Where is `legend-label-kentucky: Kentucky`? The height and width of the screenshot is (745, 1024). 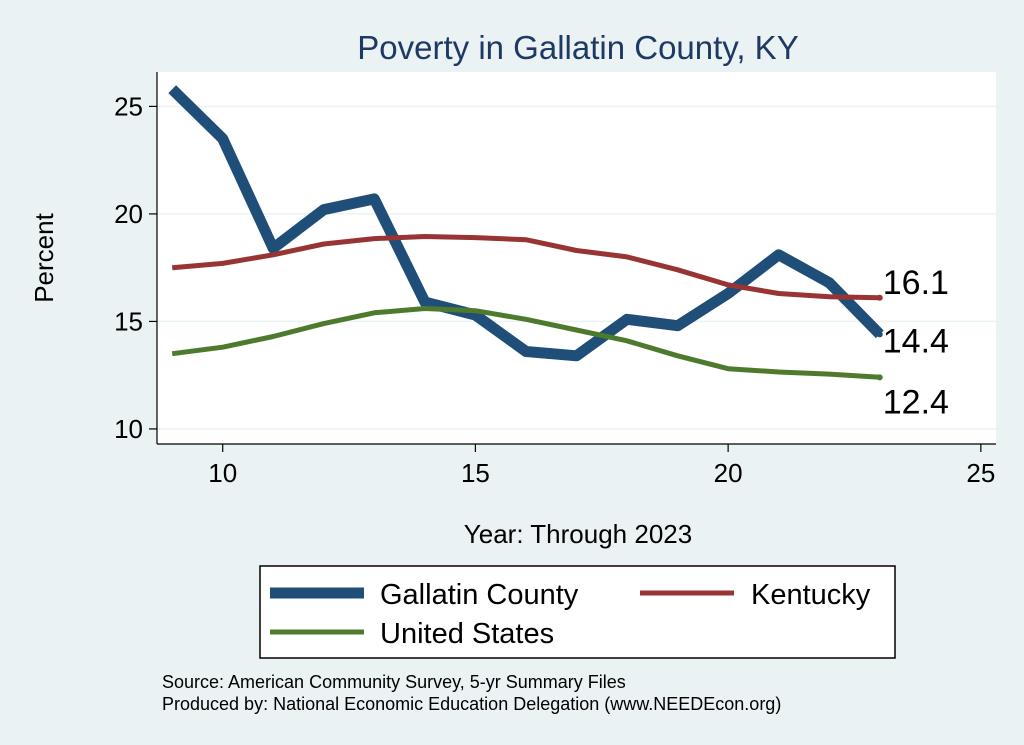
legend-label-kentucky: Kentucky is located at coordinates (811, 595).